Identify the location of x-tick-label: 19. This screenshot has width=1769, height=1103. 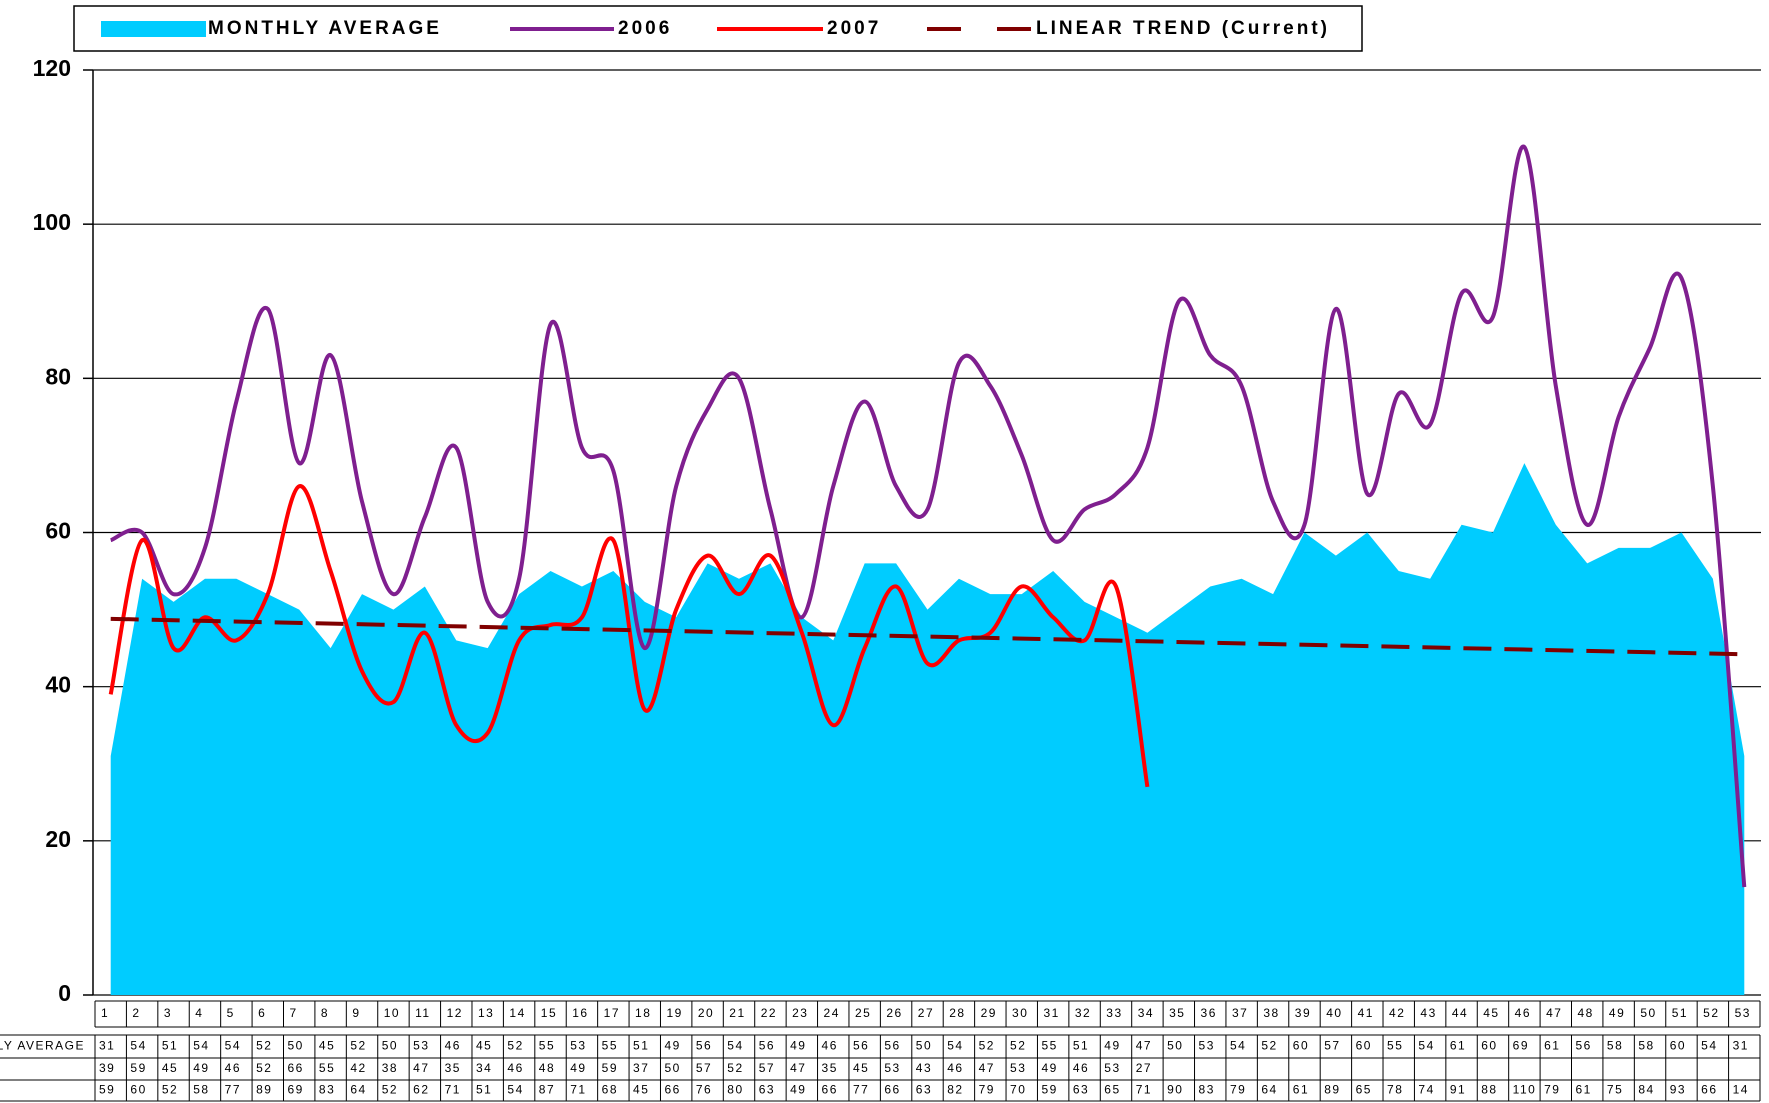
(674, 1013).